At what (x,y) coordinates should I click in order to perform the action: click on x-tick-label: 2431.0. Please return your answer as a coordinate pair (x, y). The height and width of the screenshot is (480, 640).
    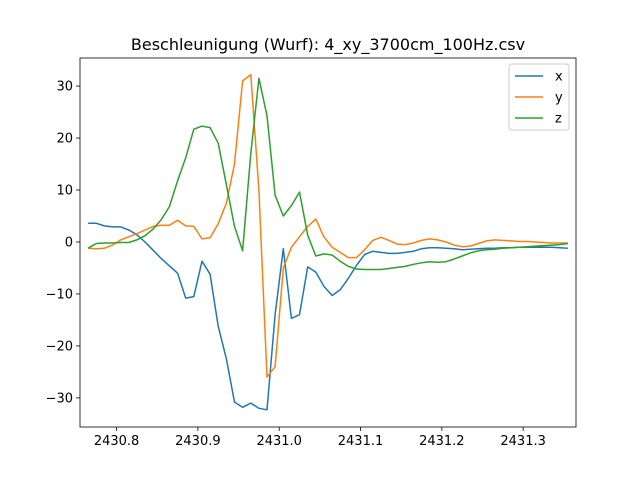
    Looking at the image, I should click on (279, 441).